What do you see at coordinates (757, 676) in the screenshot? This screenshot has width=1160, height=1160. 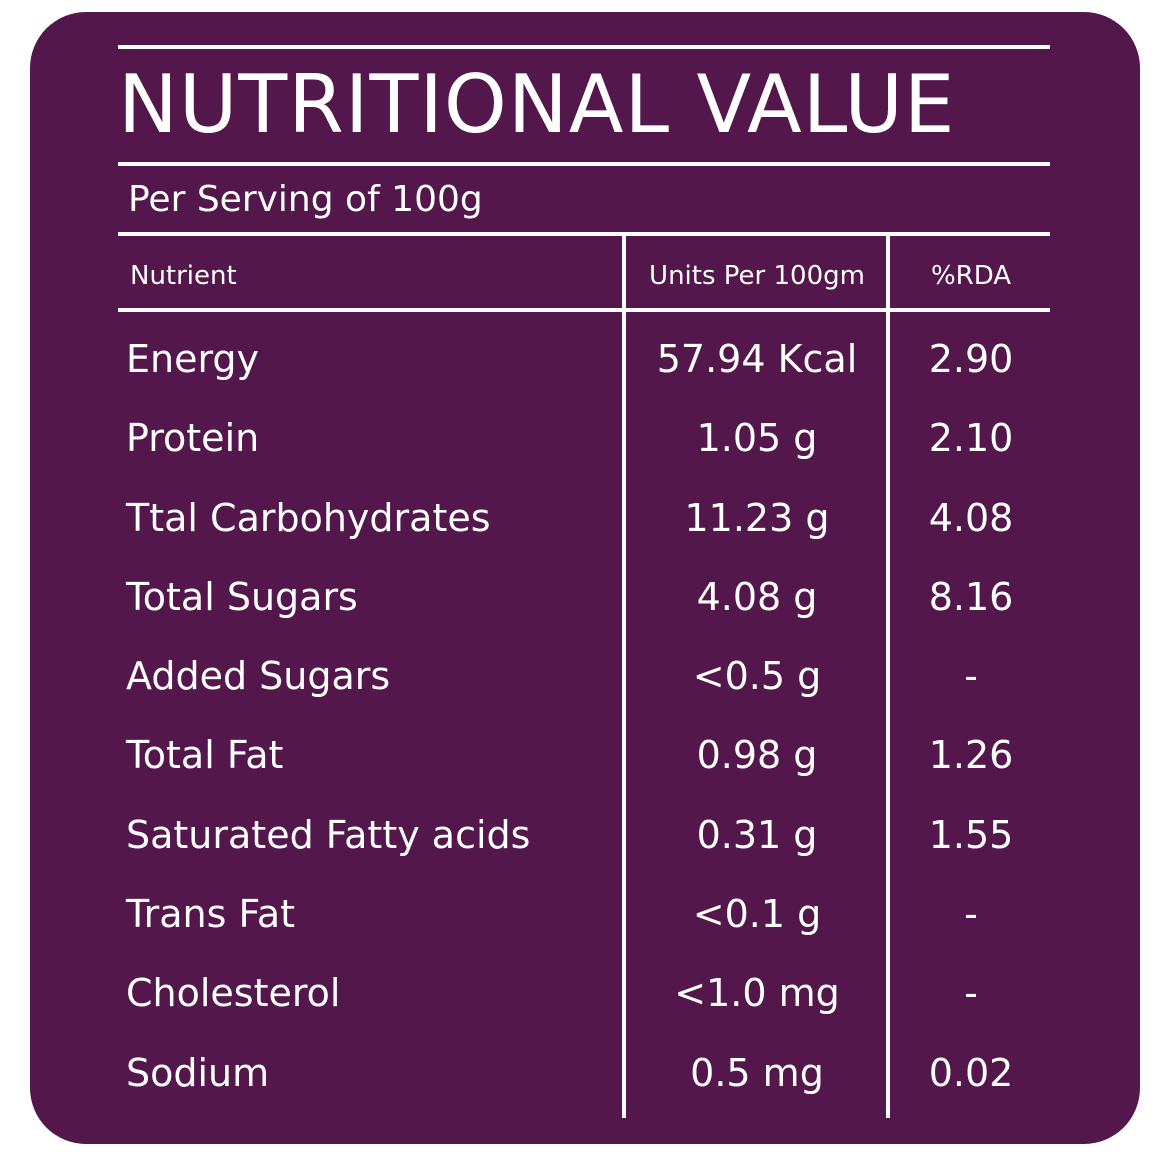 I see `nutrient-units: <0.5 g` at bounding box center [757, 676].